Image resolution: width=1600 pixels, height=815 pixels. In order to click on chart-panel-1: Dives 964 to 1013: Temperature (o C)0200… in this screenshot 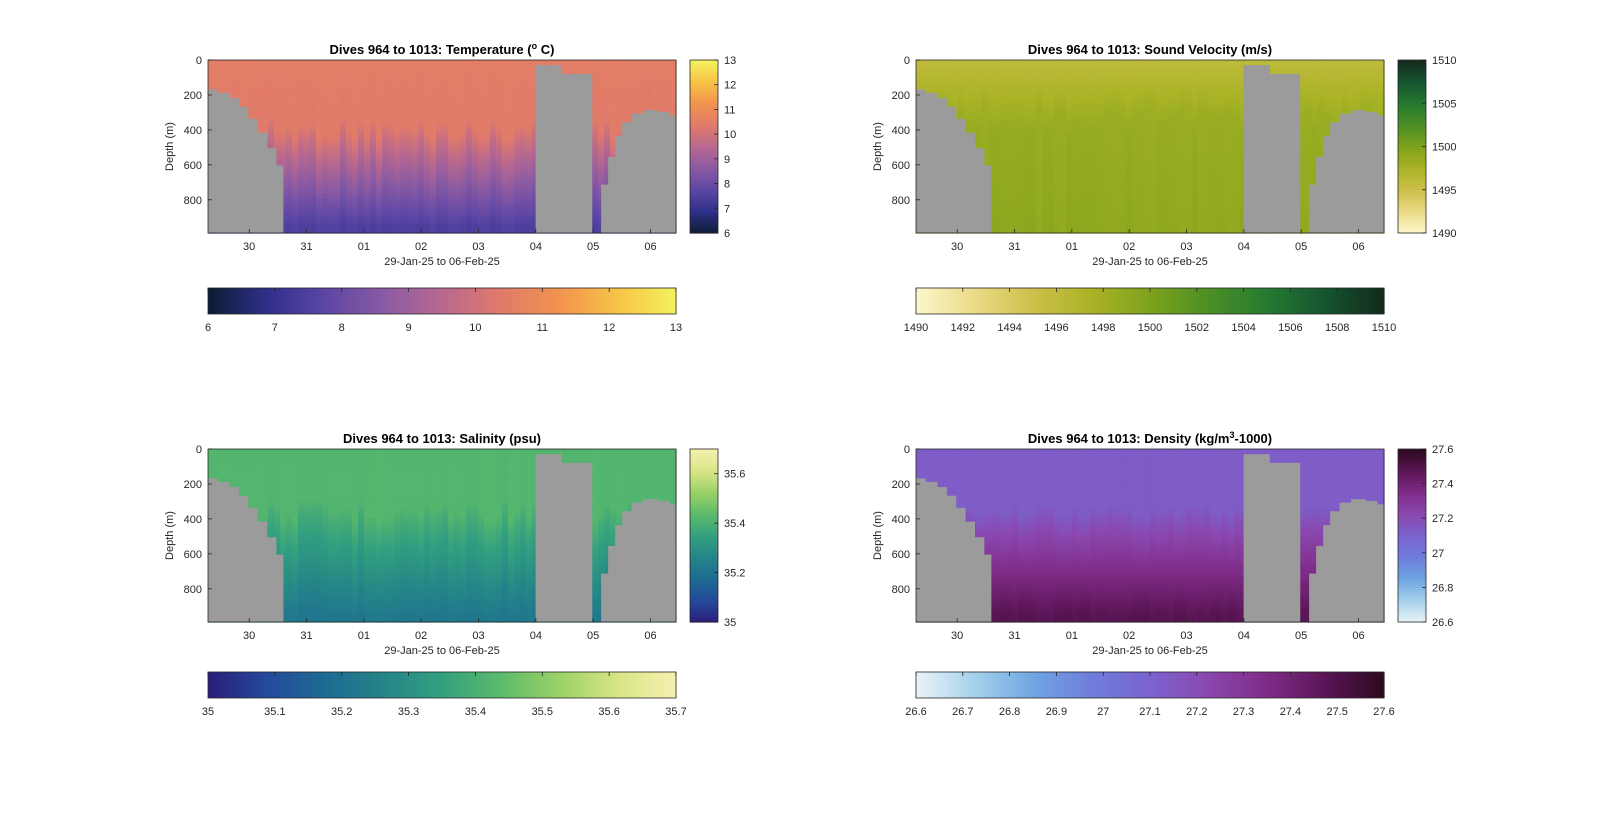, I will do `click(450, 187)`.